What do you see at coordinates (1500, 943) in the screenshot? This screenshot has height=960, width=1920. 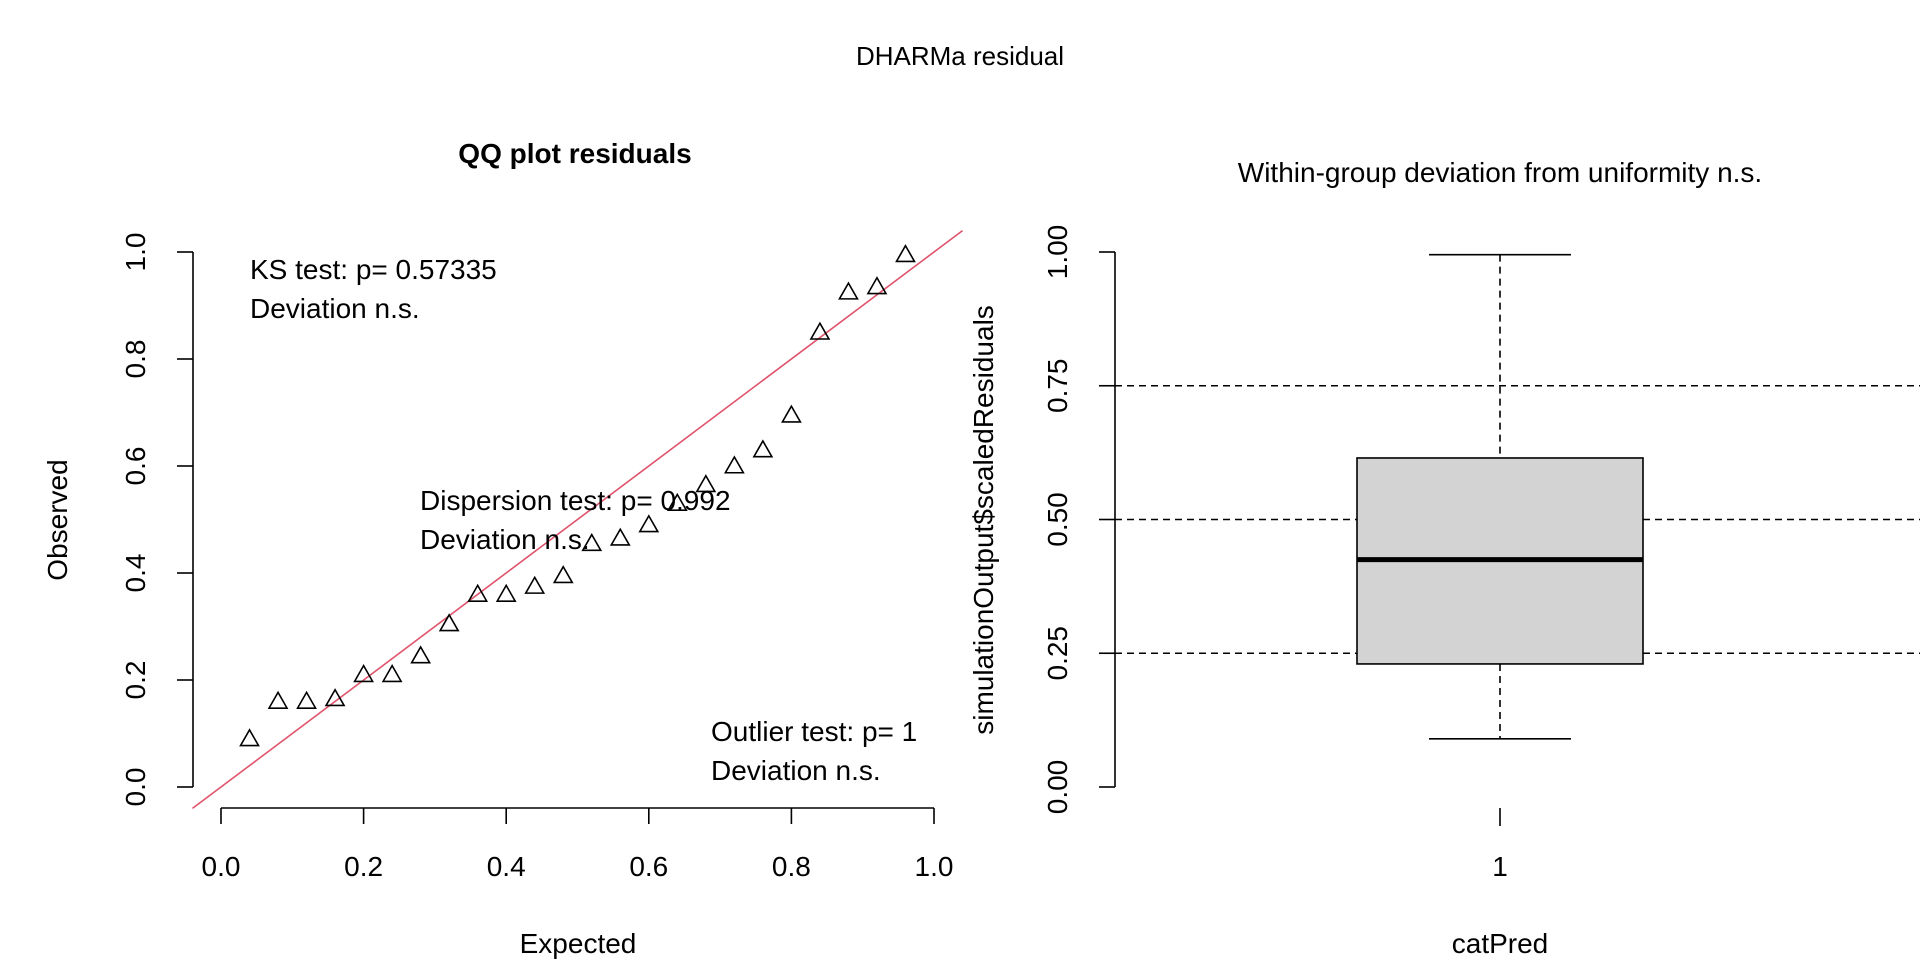 I see `boxplot-x-axis-label: catPred` at bounding box center [1500, 943].